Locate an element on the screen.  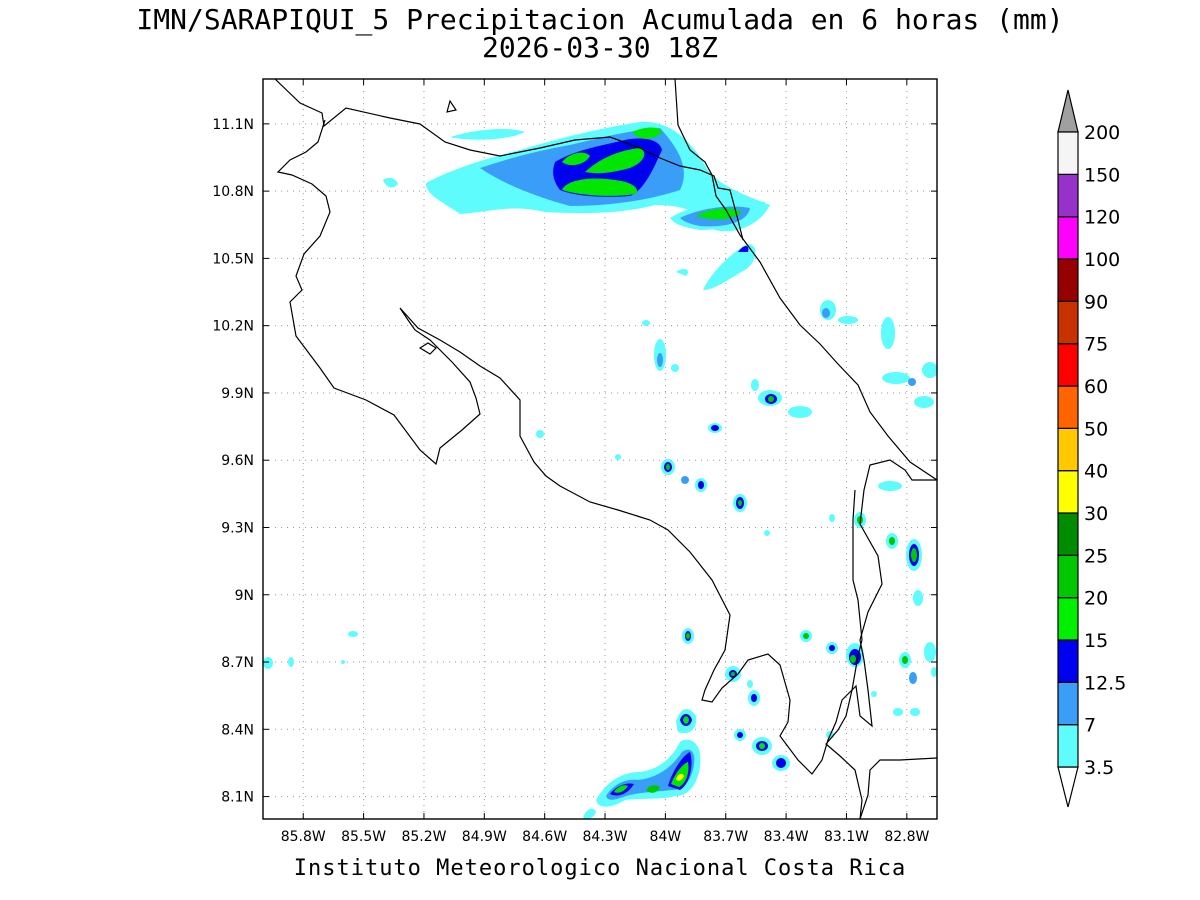
lon-tick-label: 84.9W is located at coordinates (484, 837).